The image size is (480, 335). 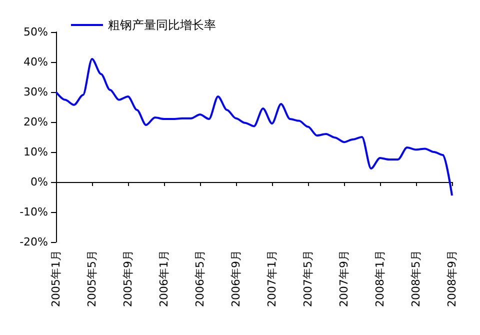 What do you see at coordinates (39, 182) in the screenshot?
I see `y-tick-label: 0%` at bounding box center [39, 182].